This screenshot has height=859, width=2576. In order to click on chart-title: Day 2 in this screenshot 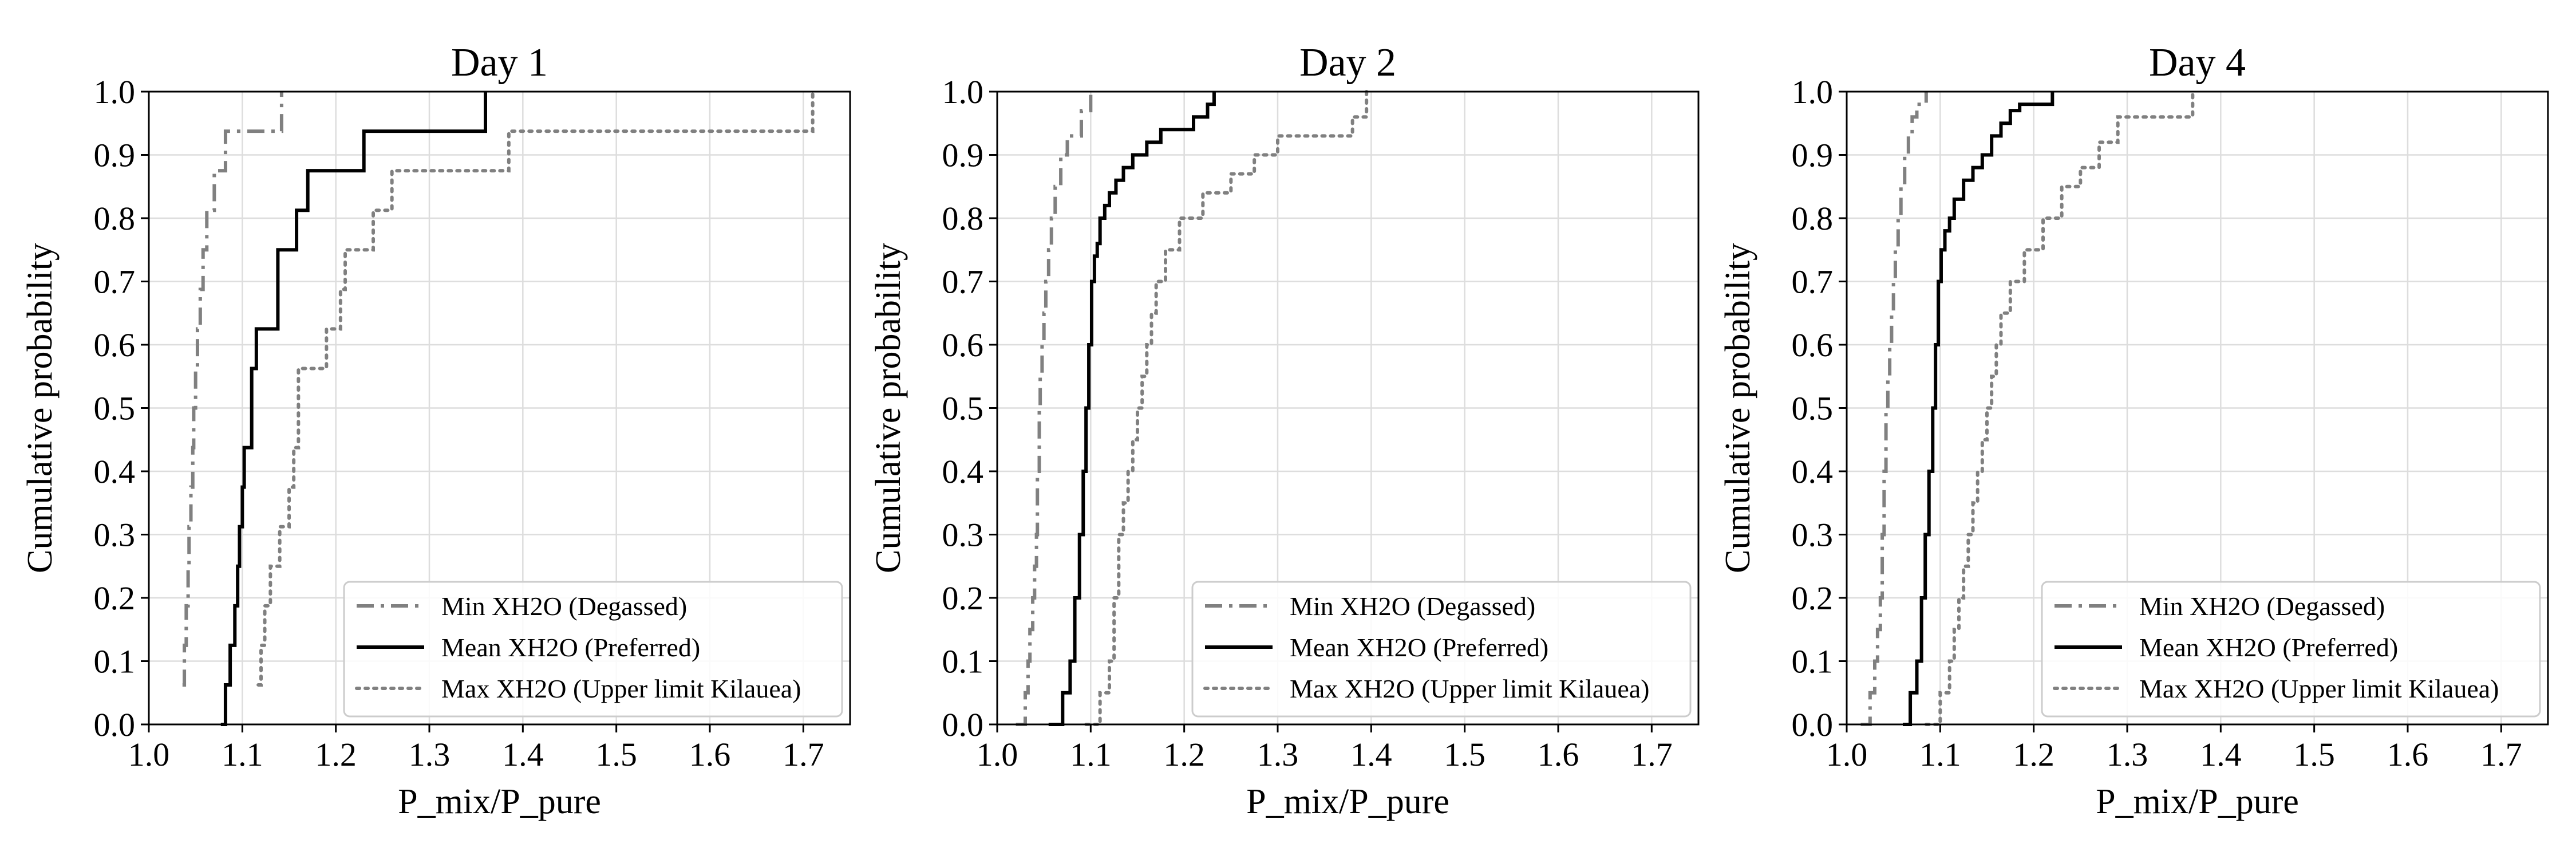, I will do `click(1347, 63)`.